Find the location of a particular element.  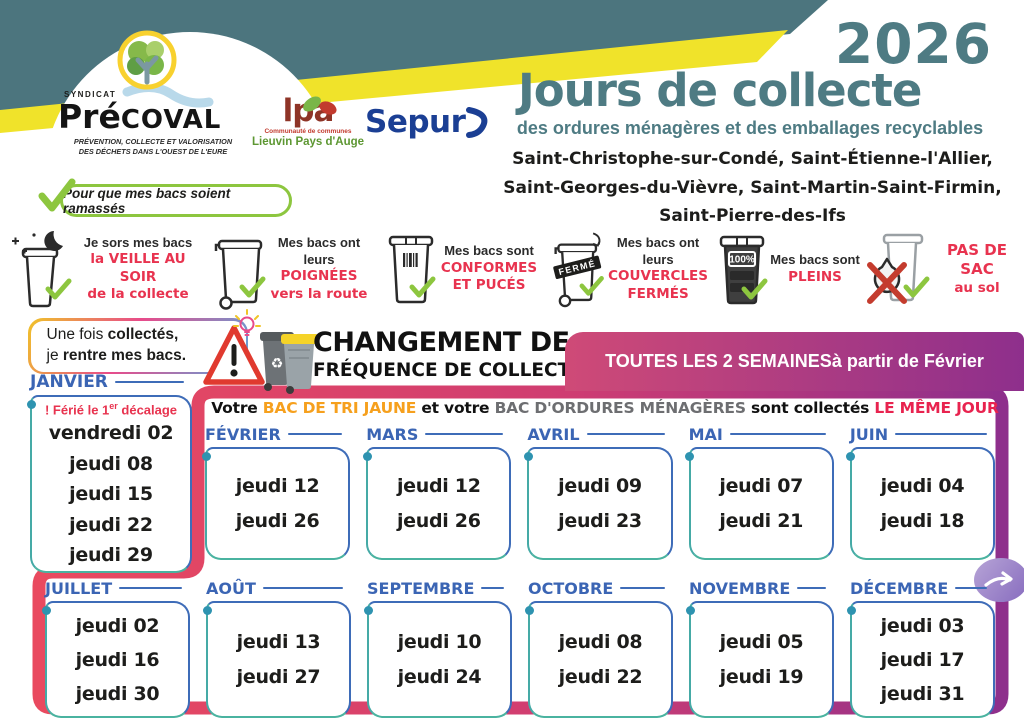

rule-item-conformes: Mes bacs sont CONFORMES ET PUCÉS is located at coordinates (460, 269).